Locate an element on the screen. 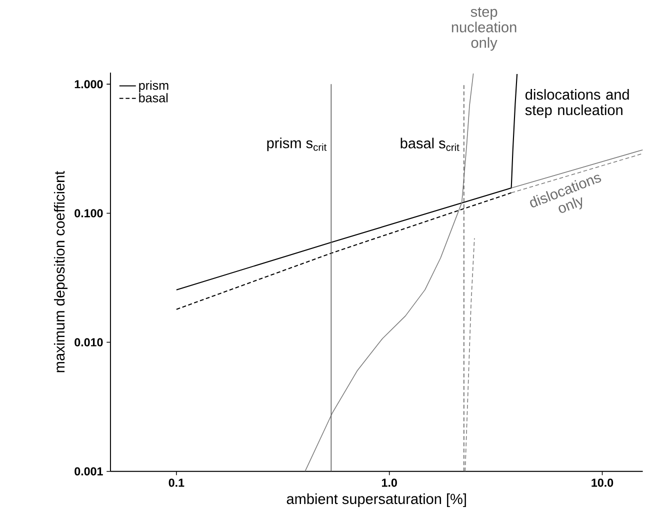  legend-label: prism is located at coordinates (153, 86).